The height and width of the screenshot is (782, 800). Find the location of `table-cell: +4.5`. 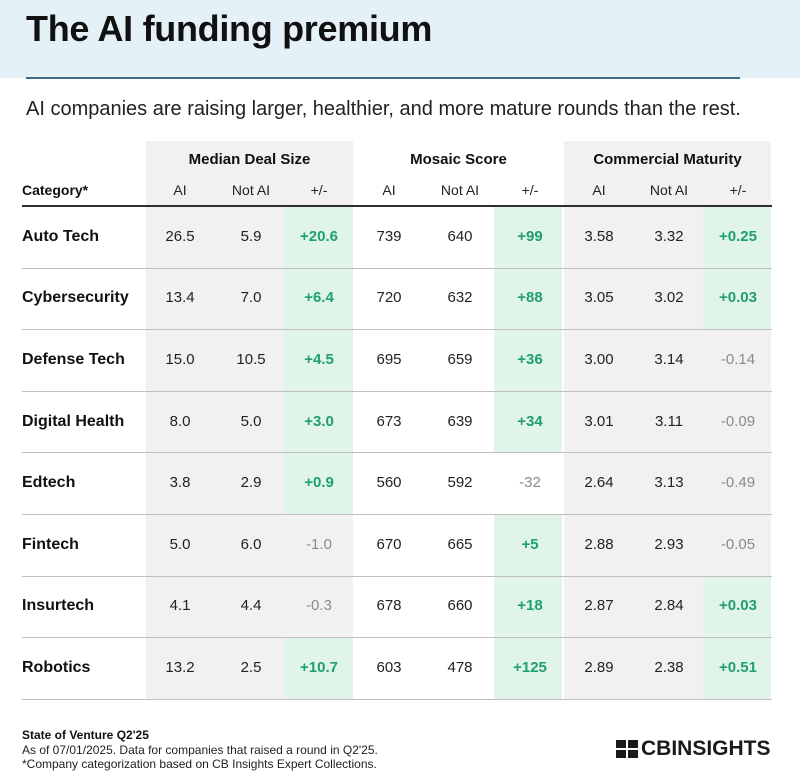

table-cell: +4.5 is located at coordinates (319, 359).